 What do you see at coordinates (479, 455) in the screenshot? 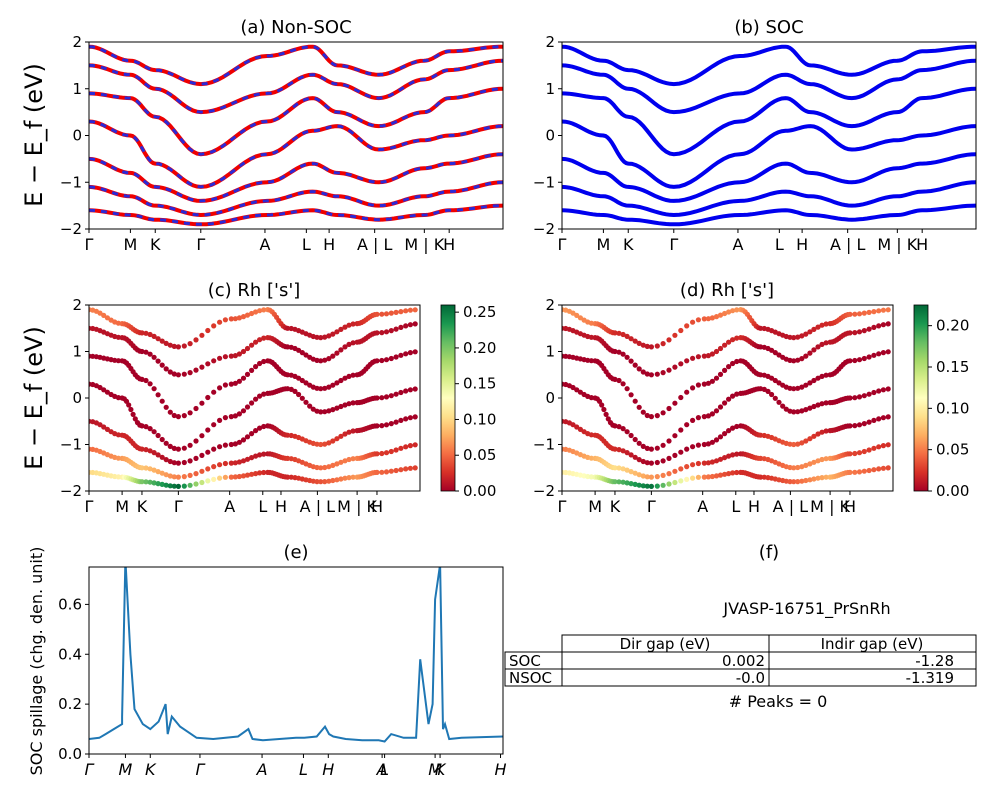
I see `colorbar-tick-label: 0.05` at bounding box center [479, 455].